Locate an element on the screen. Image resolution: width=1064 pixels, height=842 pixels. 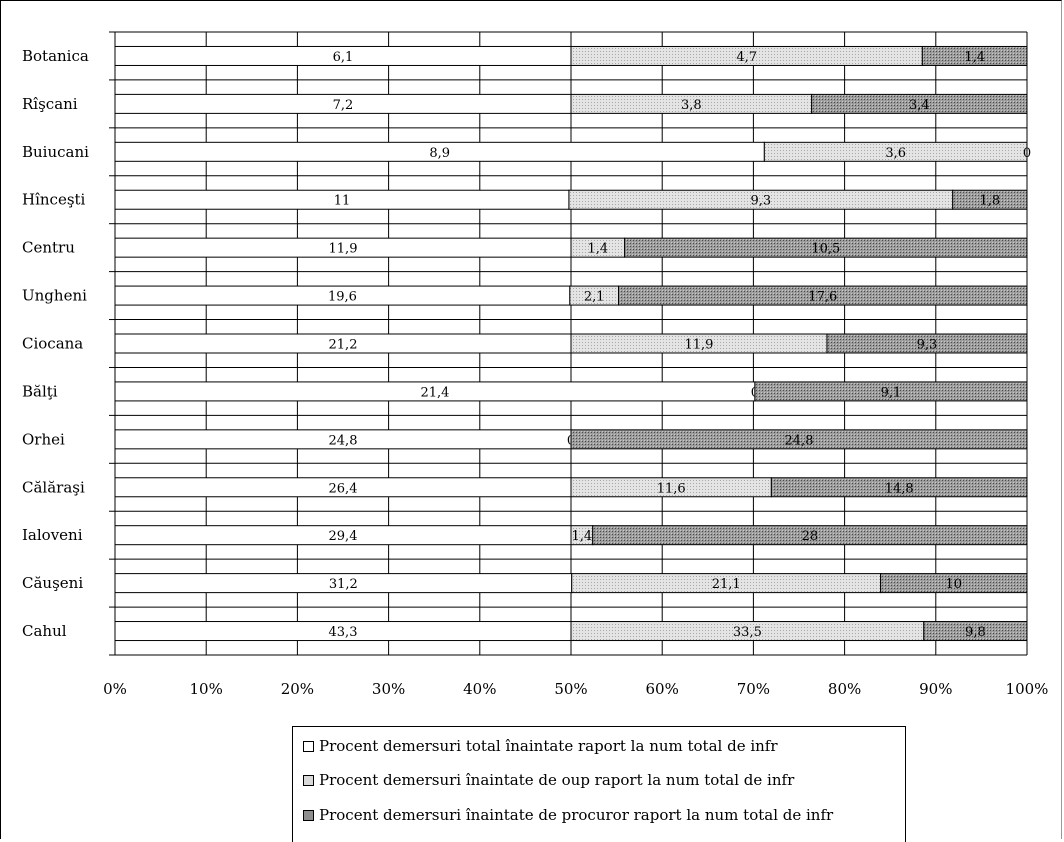
category-label: Orhei is located at coordinates (43, 439).